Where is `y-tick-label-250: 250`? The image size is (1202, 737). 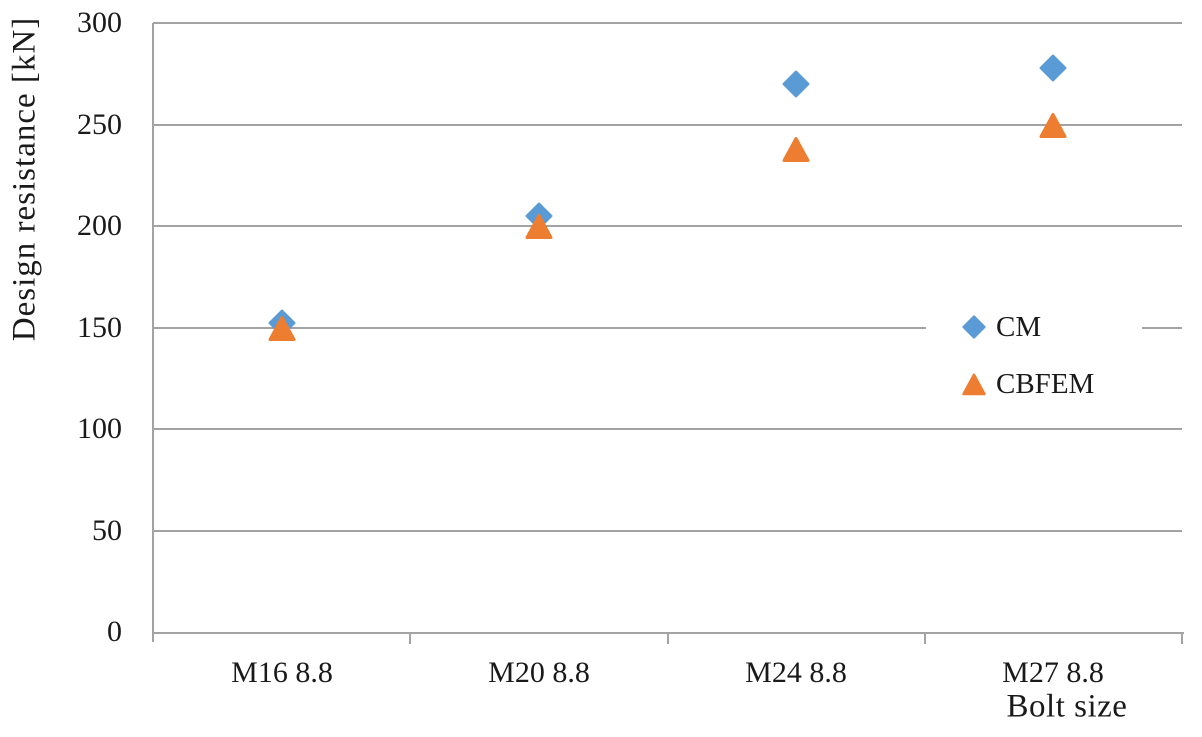
y-tick-label-250: 250 is located at coordinates (99, 124).